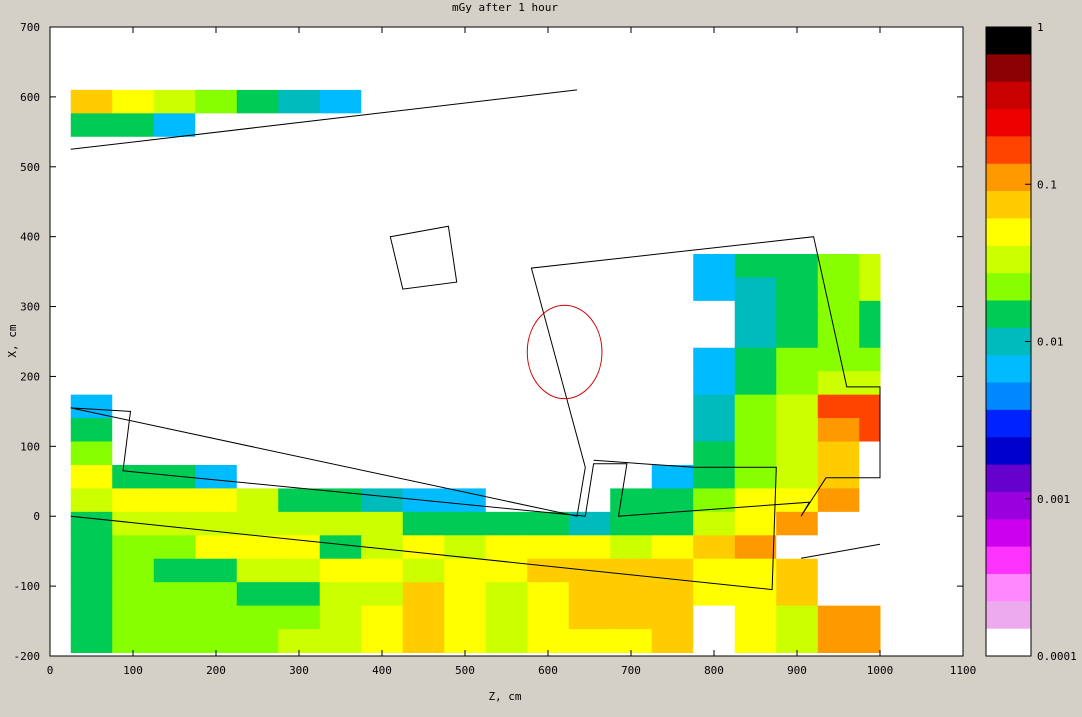  Describe the element at coordinates (12, 340) in the screenshot. I see `y-axis-label: X, cm` at that location.